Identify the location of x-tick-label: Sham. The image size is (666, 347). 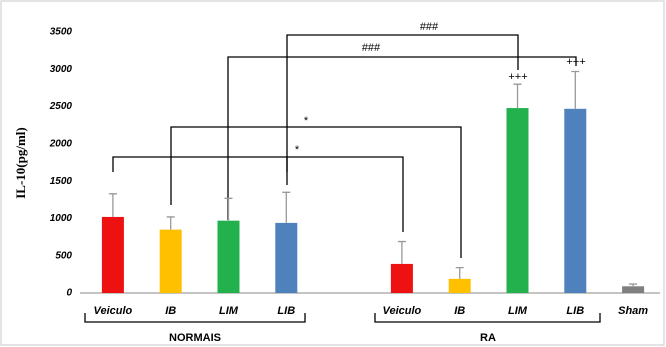
(633, 311).